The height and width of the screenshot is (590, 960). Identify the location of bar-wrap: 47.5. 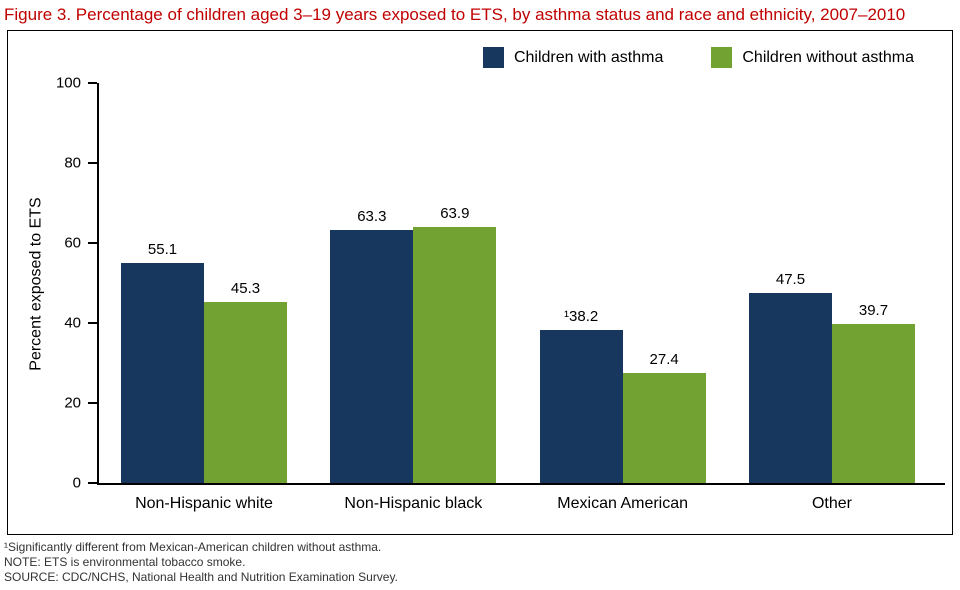
(790, 283).